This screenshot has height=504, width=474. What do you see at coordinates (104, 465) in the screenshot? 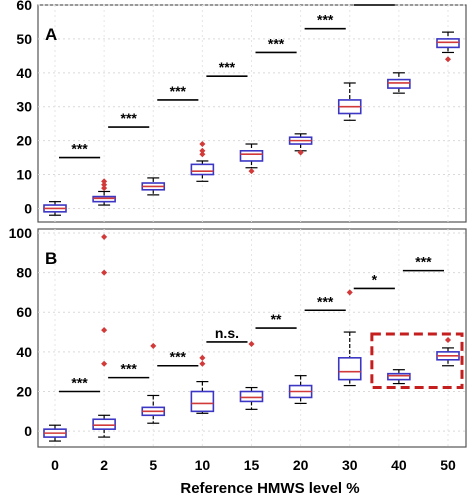
I see `x-tick-label: 2` at bounding box center [104, 465].